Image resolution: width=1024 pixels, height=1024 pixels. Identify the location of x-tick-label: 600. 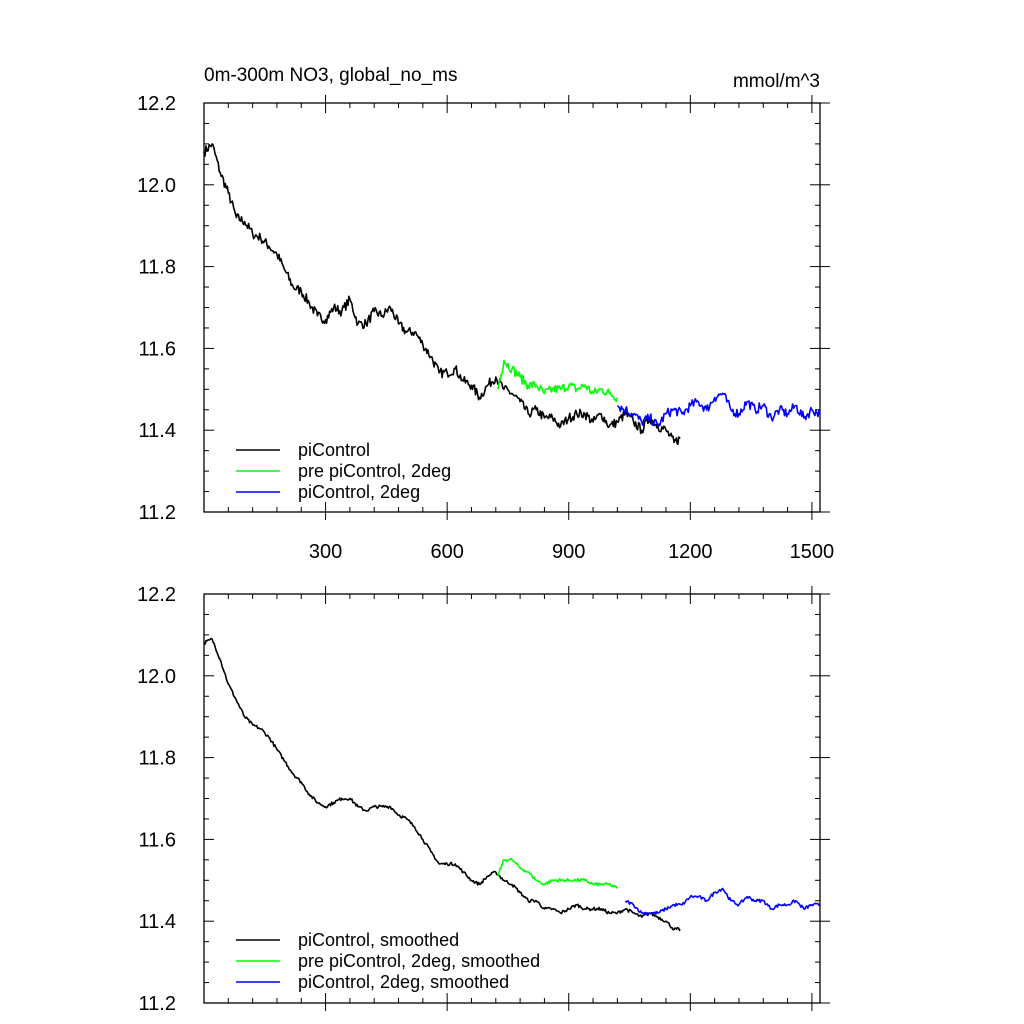
(446, 552).